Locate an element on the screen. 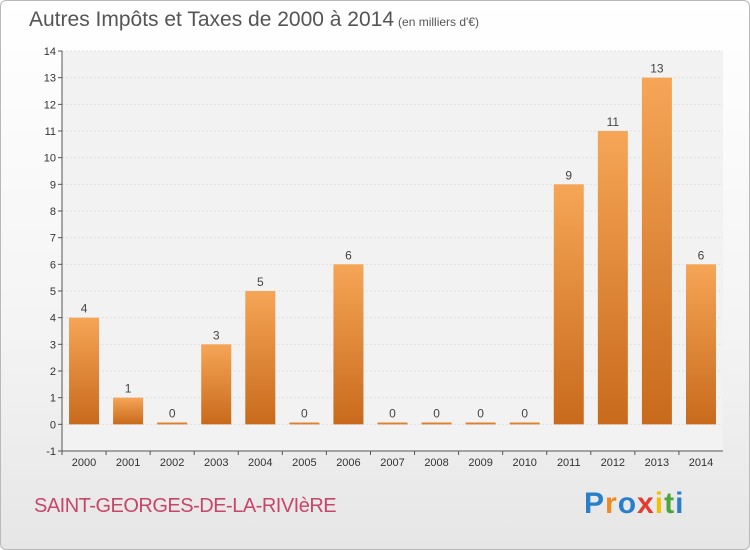 The width and height of the screenshot is (750, 550). commune-name: SAINT-GEORGES-DE-LA-RIVIèRE is located at coordinates (185, 506).